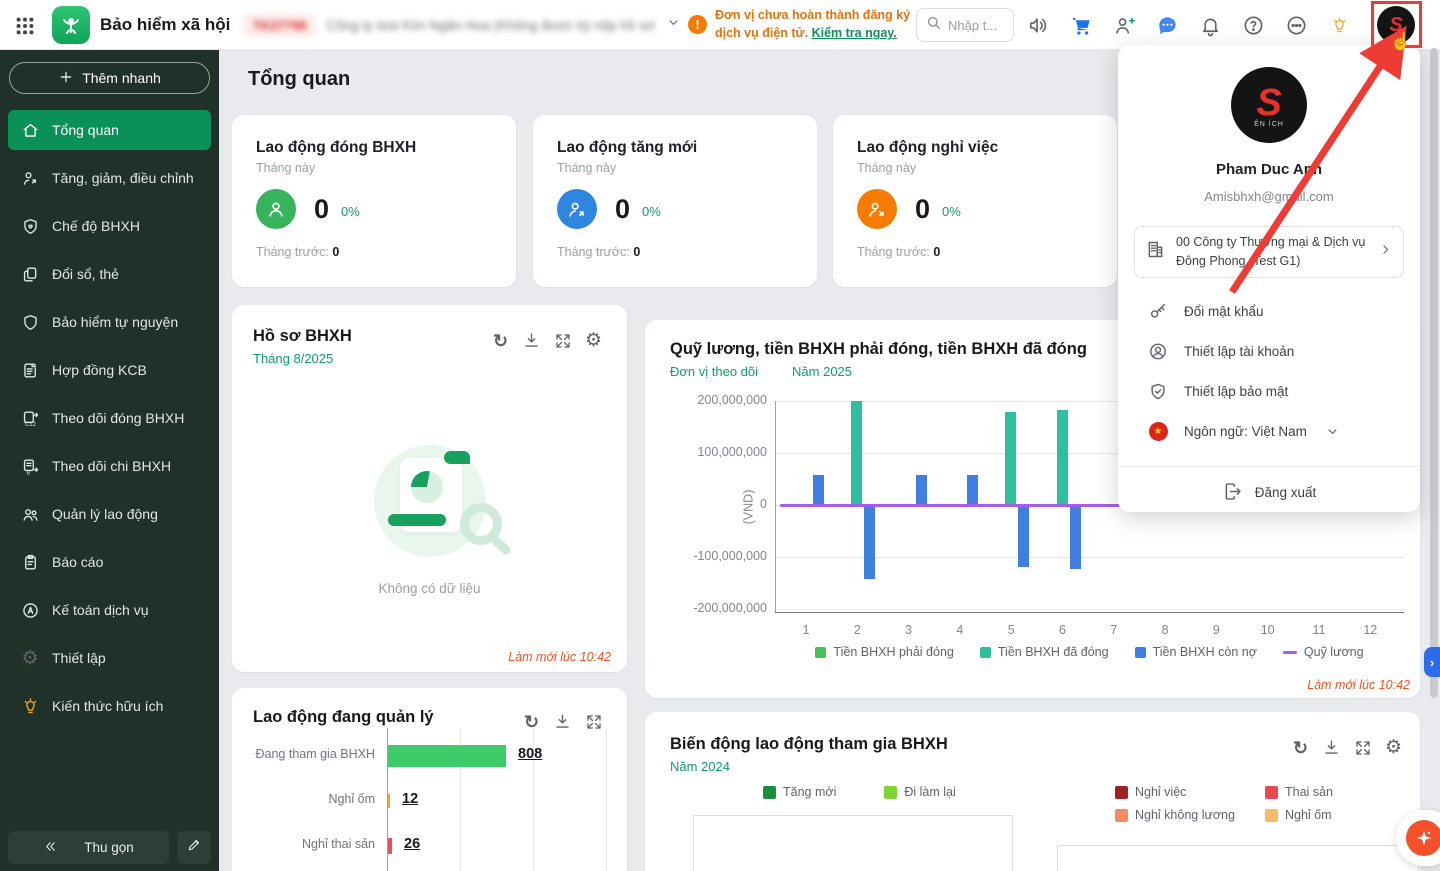 This screenshot has height=871, width=1440. What do you see at coordinates (1053, 652) in the screenshot?
I see `legend-label: Tiền BHXH đã đóng` at bounding box center [1053, 652].